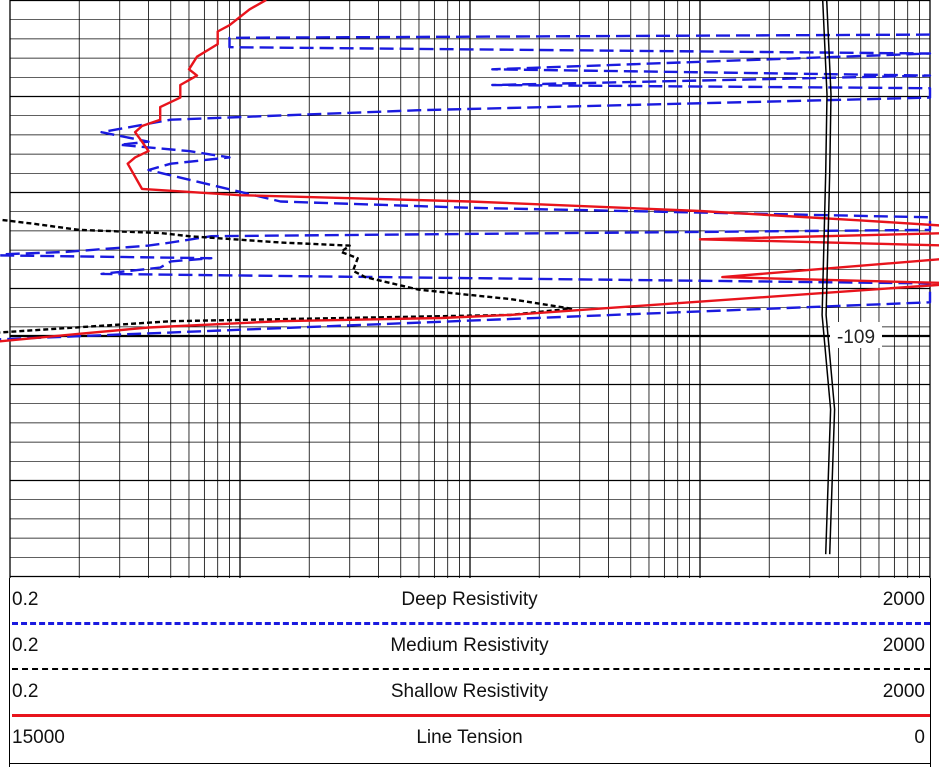 This screenshot has height=767, width=939. I want to click on curve-name-label: Deep Resistivity, so click(469, 599).